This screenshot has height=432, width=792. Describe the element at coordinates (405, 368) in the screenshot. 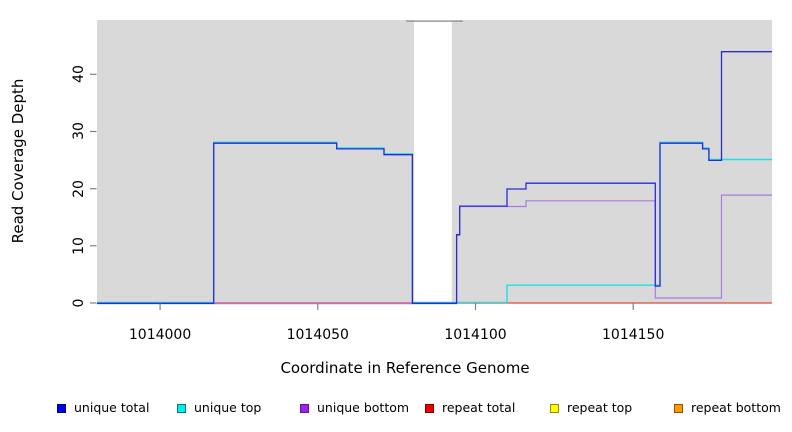

I see `x-axis-title: Coordinate in Reference Genome` at that location.